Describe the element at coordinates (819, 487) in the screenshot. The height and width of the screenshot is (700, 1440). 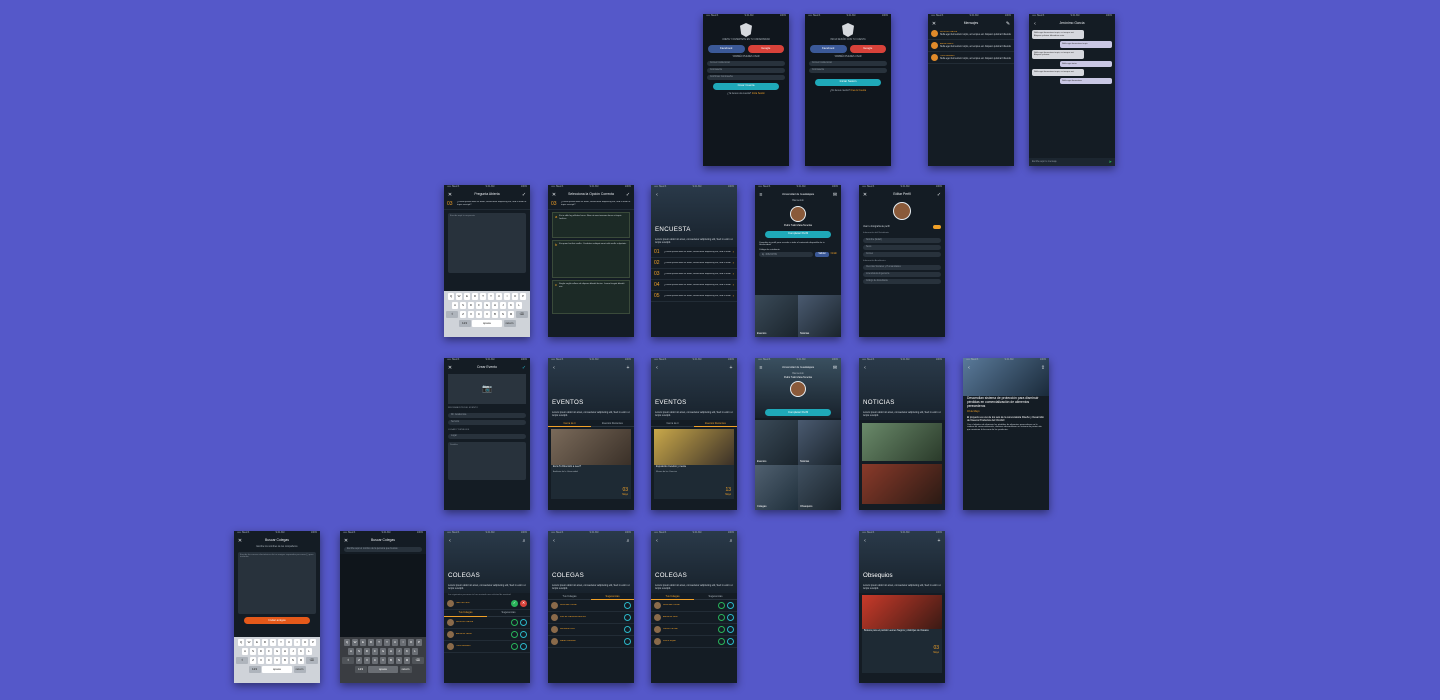
I see `gifts-tile: Obsequios` at that location.